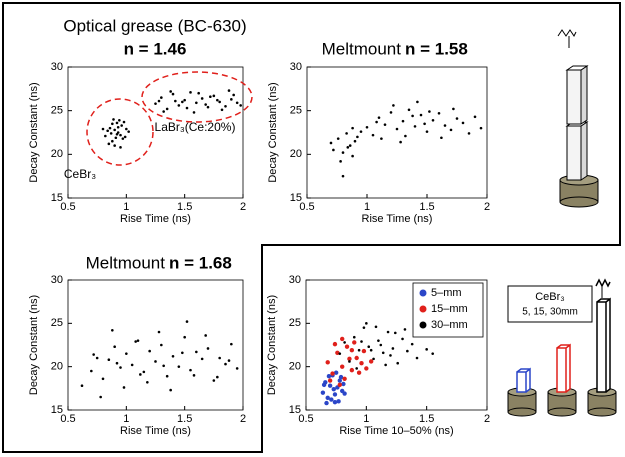  I want to click on legend-marker, so click(423, 309).